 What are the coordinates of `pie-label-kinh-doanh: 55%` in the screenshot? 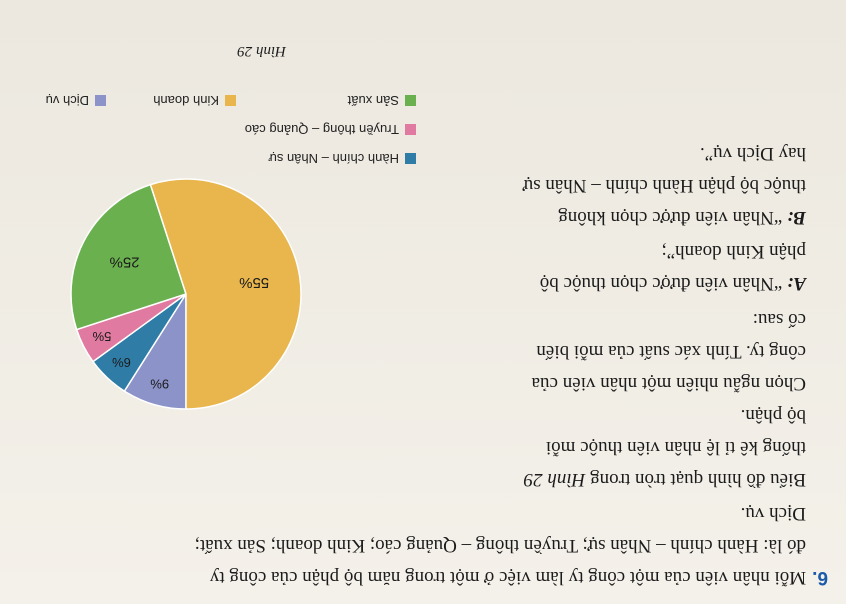 It's located at (254, 282).